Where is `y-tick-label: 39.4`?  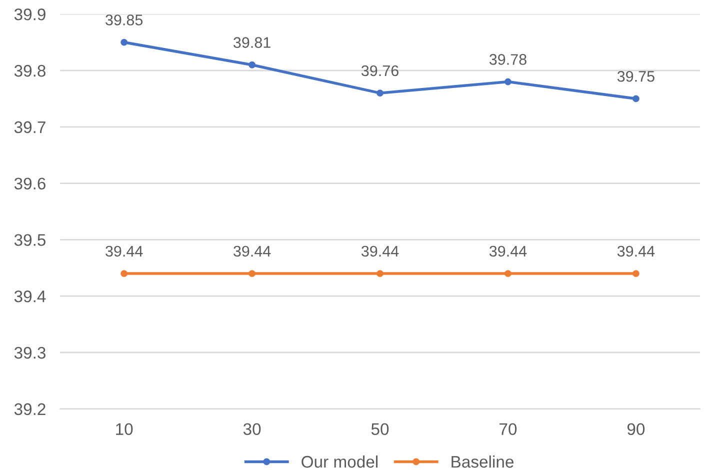
y-tick-label: 39.4 is located at coordinates (30, 296).